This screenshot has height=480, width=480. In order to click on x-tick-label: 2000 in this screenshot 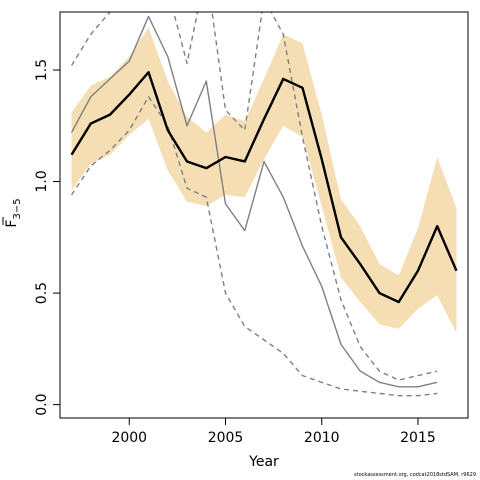, I will do `click(129, 438)`.